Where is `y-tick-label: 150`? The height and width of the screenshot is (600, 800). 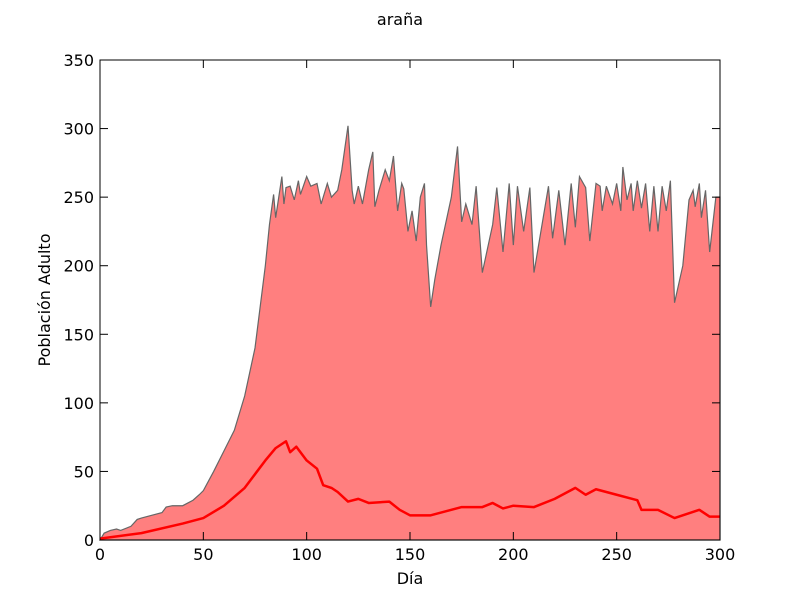
y-tick-label: 150 is located at coordinates (78, 334).